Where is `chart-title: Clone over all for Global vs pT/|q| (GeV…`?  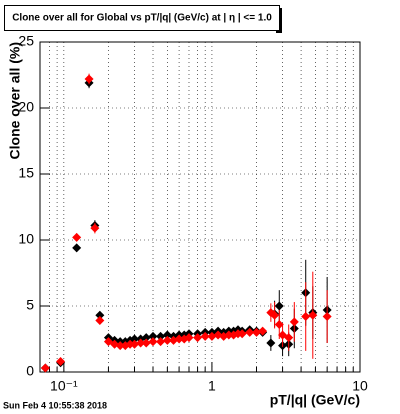
chart-title: Clone over all for Global vs pT/|q| (GeV… is located at coordinates (142, 18).